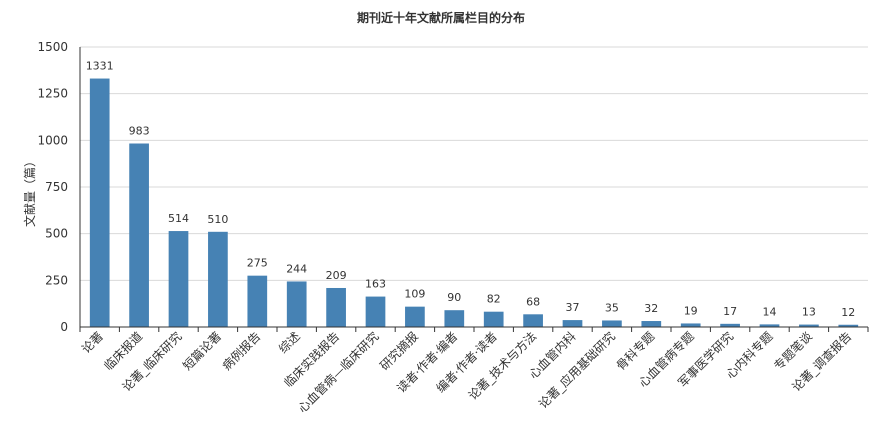 The height and width of the screenshot is (443, 883). Describe the element at coordinates (494, 299) in the screenshot. I see `data-label: 82` at that location.